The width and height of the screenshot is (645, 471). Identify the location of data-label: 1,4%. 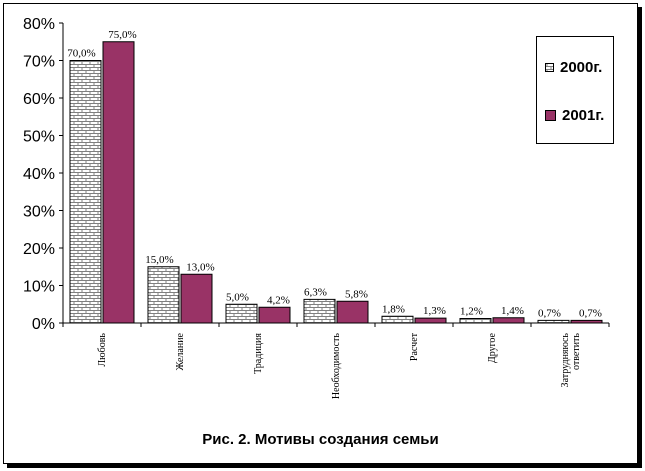
(512, 311).